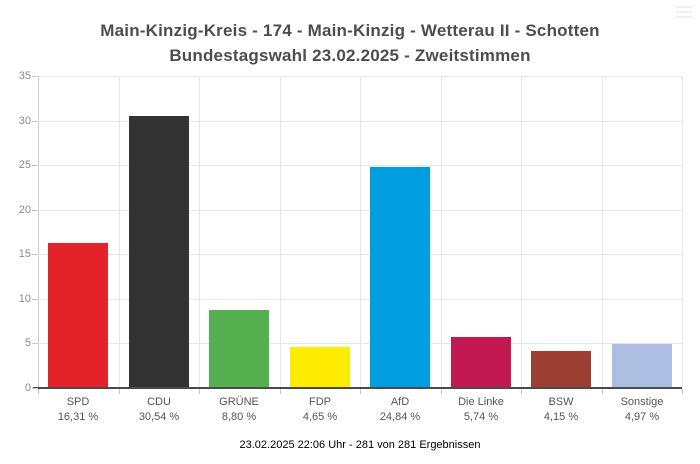  Describe the element at coordinates (24, 298) in the screenshot. I see `y-axis-label: 10` at that location.